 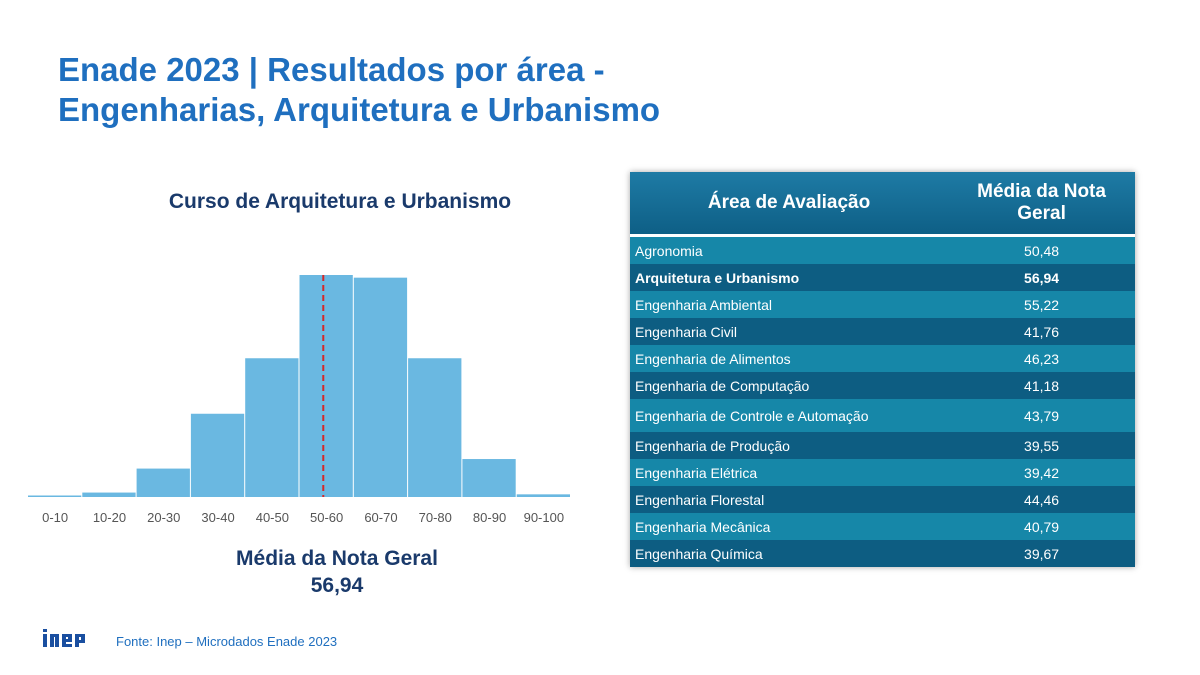 I want to click on mean-score-value: 56,94, so click(x=337, y=585).